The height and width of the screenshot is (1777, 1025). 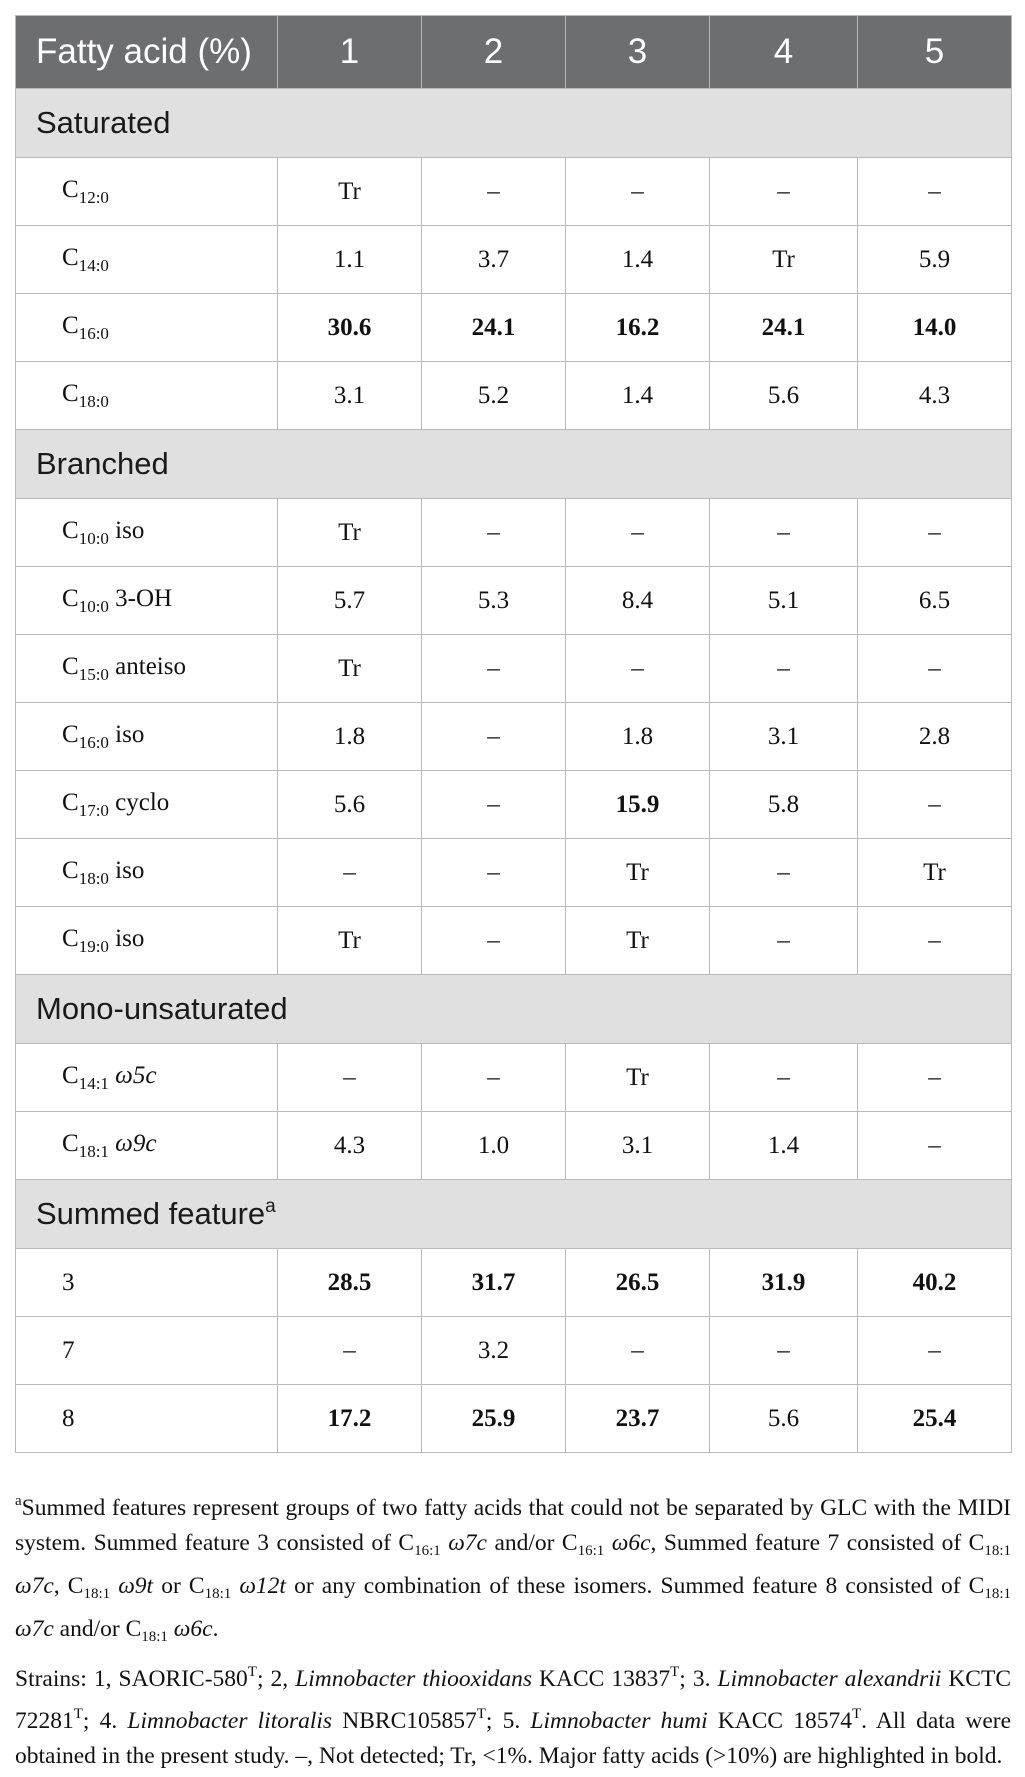 I want to click on value-cell-strain-4: 5.1, so click(x=783, y=600).